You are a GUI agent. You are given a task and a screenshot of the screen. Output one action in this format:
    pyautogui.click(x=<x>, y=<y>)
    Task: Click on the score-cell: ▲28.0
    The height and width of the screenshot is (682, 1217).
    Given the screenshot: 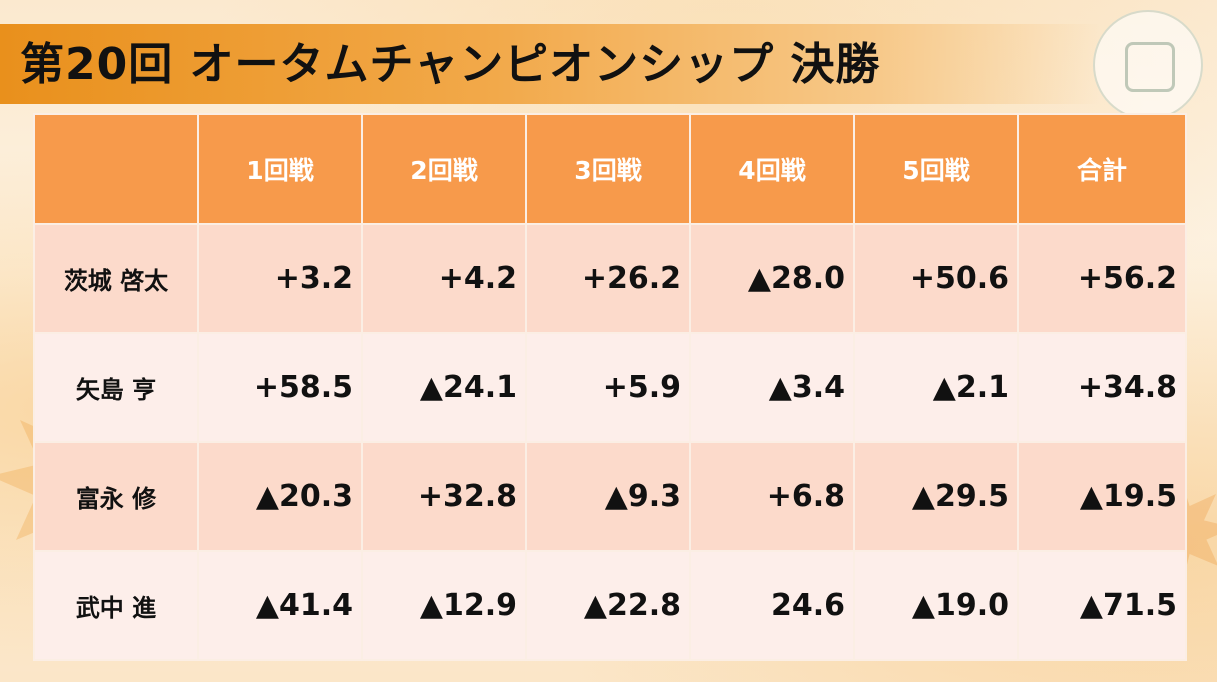 What is the action you would take?
    pyautogui.click(x=772, y=278)
    